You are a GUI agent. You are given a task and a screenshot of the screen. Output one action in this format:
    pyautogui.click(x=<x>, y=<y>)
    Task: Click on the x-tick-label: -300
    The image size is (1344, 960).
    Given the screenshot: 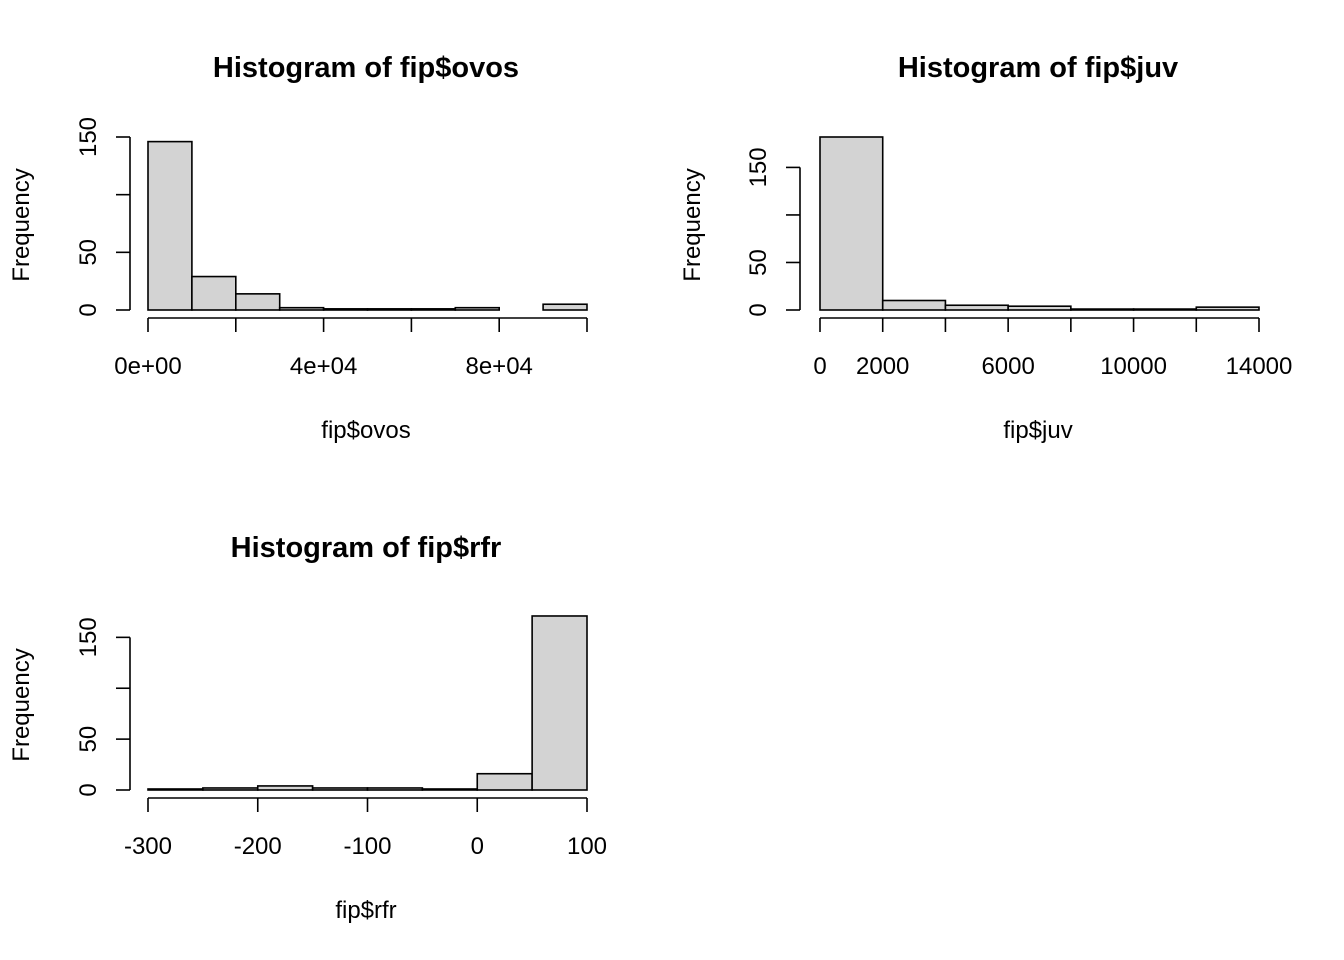 What is the action you would take?
    pyautogui.click(x=148, y=846)
    